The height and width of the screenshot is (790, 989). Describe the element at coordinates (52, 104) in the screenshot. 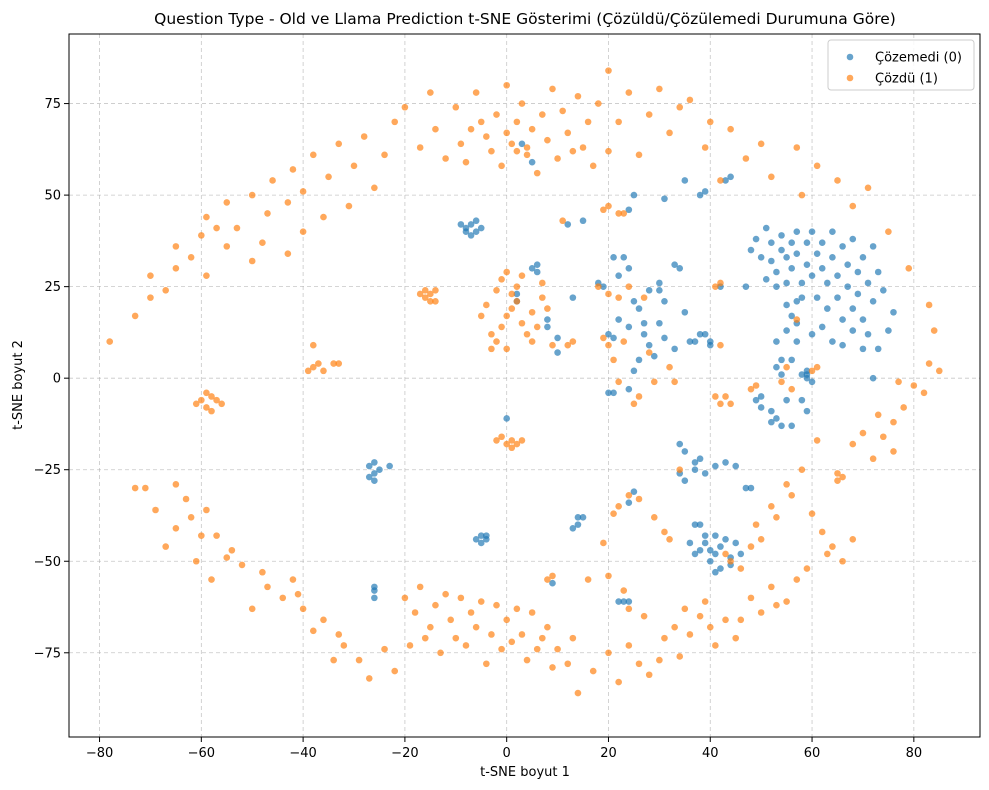

I see `y-tick-label: 75` at that location.